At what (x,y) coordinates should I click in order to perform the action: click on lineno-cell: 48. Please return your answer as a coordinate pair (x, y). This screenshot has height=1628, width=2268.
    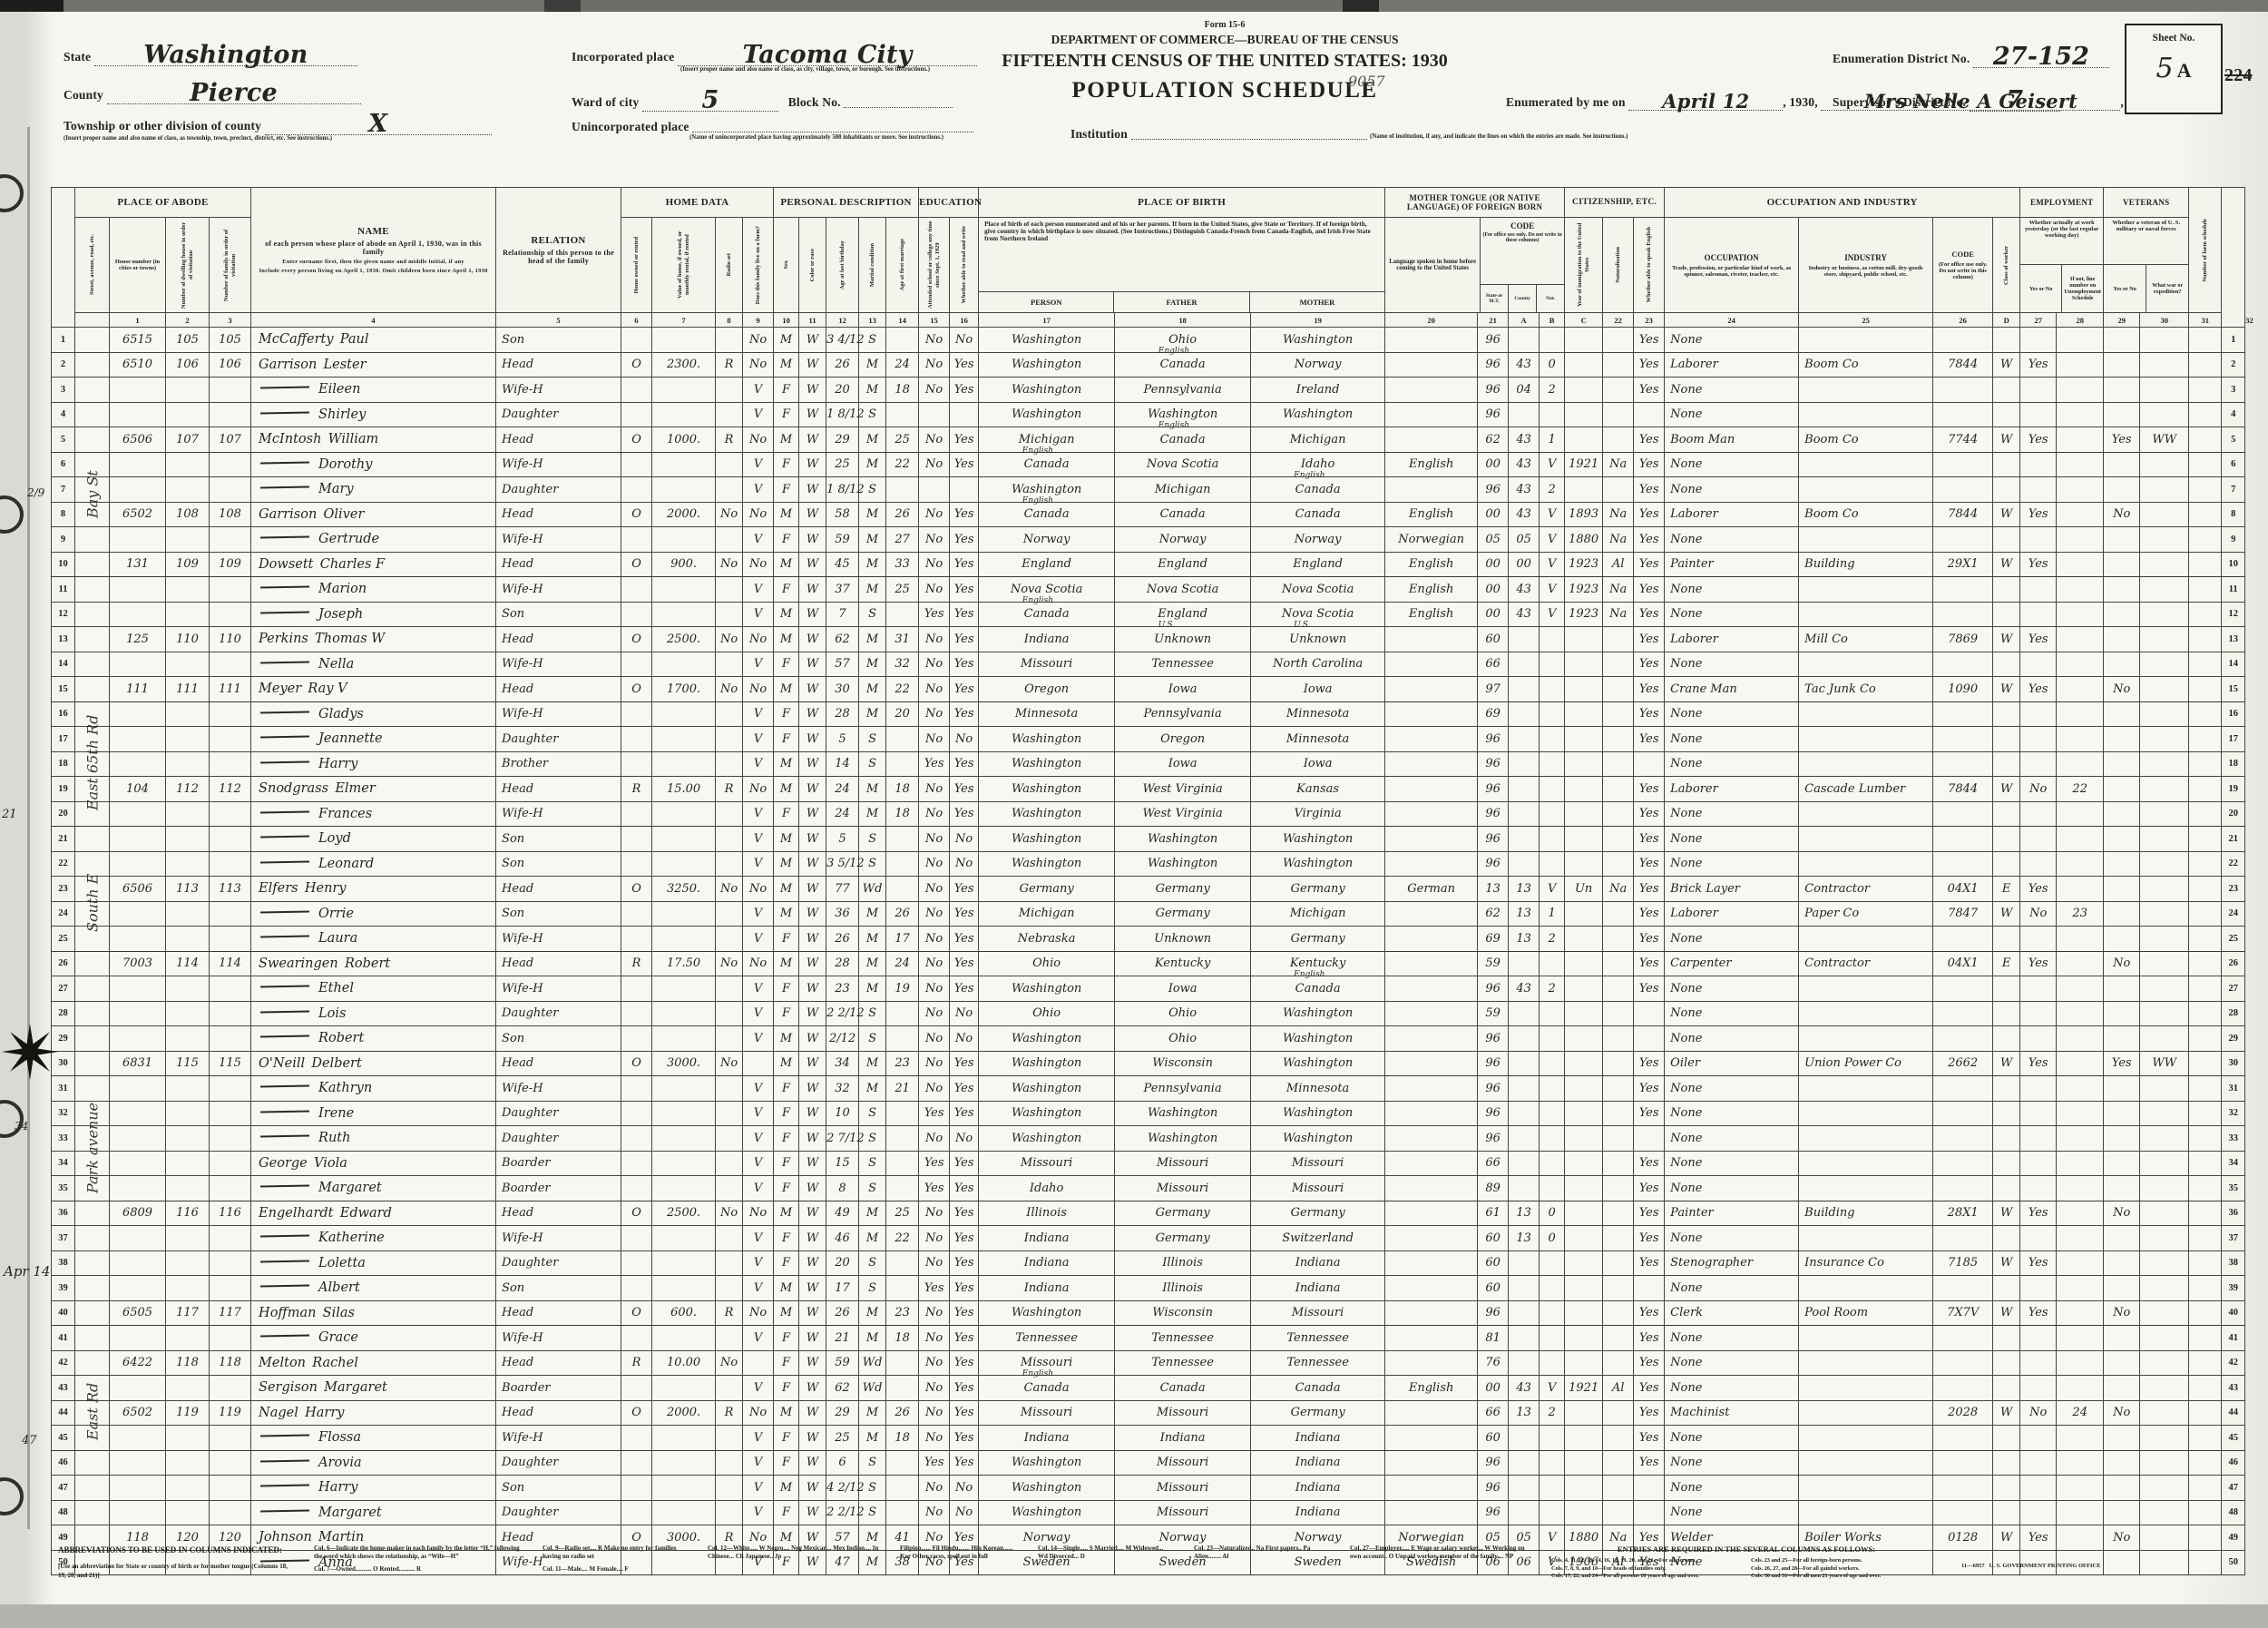
    Looking at the image, I should click on (2234, 1512).